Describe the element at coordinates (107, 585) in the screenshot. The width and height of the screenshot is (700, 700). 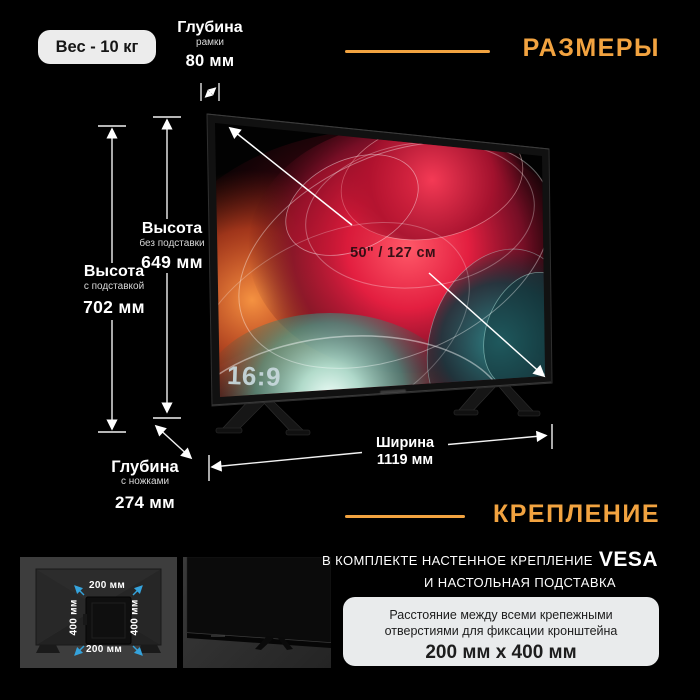
I see `vesa-top-label: 200 мм` at that location.